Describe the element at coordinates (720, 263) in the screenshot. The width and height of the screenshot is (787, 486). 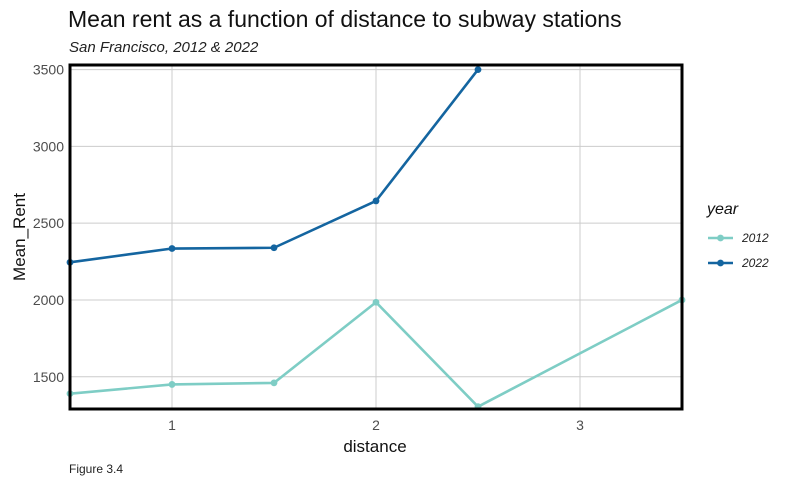
I see `legend-key-point-2022` at that location.